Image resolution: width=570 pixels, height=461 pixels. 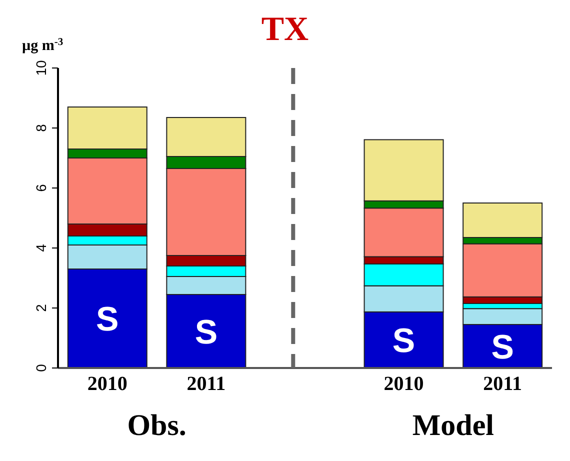 What do you see at coordinates (43, 45) in the screenshot?
I see `y-axis-title: µg m$^{-3}$` at bounding box center [43, 45].